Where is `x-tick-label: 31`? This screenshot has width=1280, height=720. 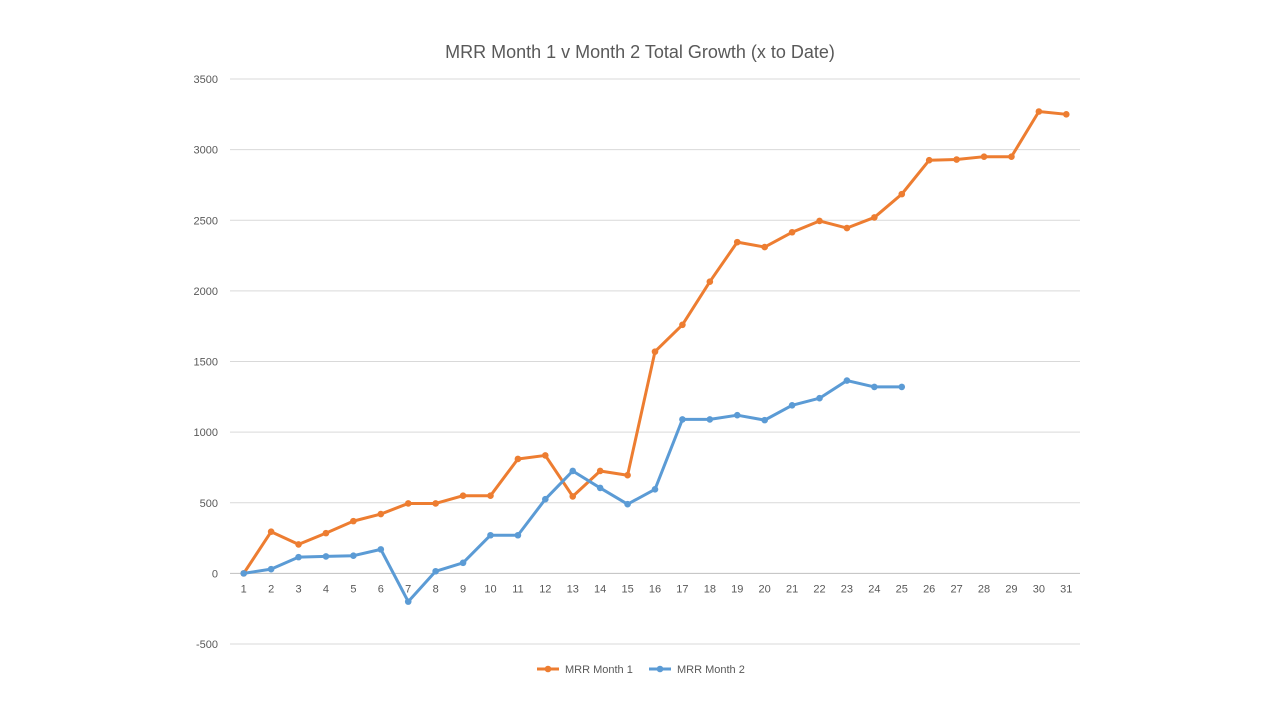 x-tick-label: 31 is located at coordinates (1066, 589).